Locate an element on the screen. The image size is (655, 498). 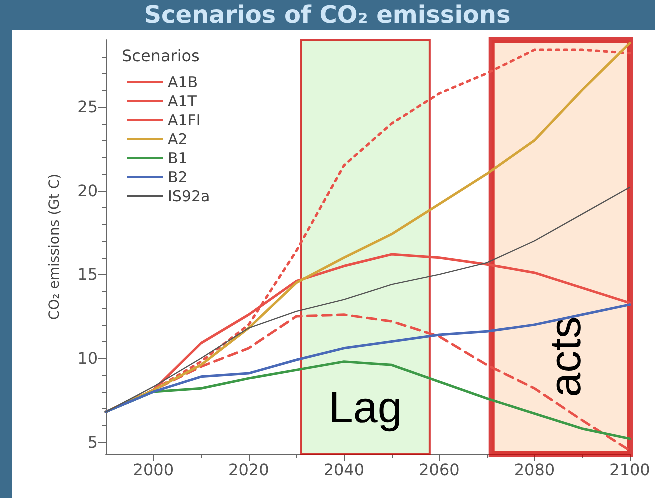
legend-label: B1 is located at coordinates (178, 159).